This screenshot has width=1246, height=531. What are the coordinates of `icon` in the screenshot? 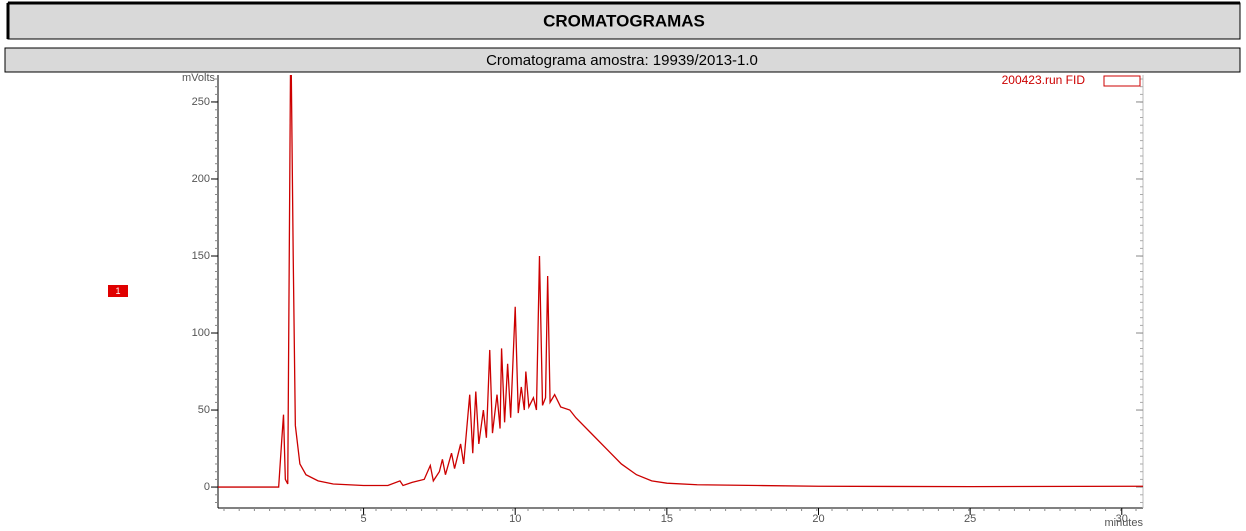 It's located at (1122, 81).